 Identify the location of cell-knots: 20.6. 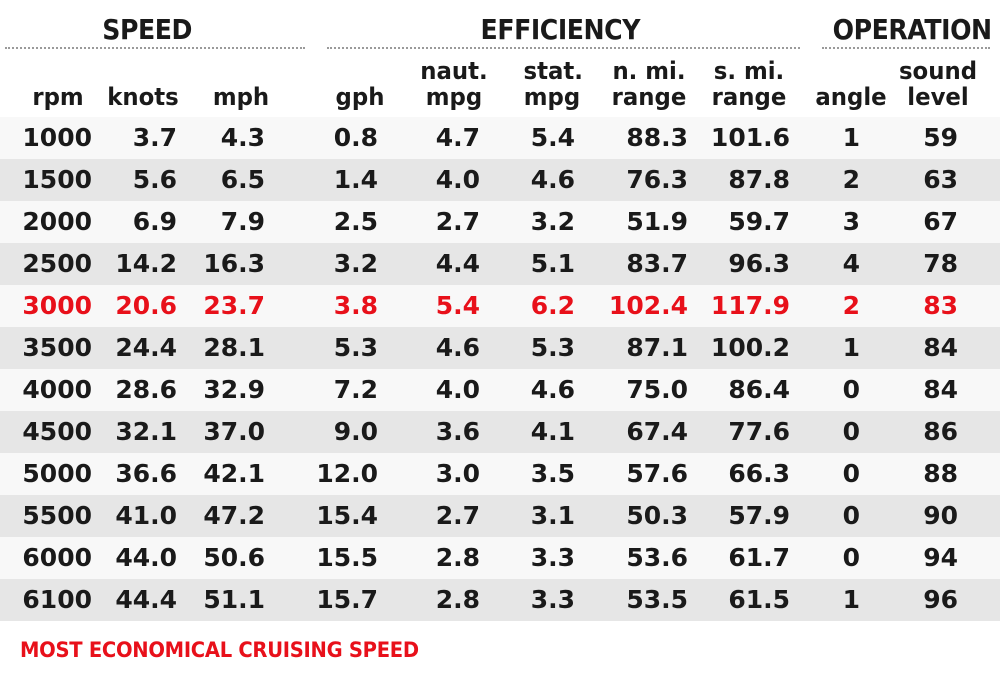
(146, 305).